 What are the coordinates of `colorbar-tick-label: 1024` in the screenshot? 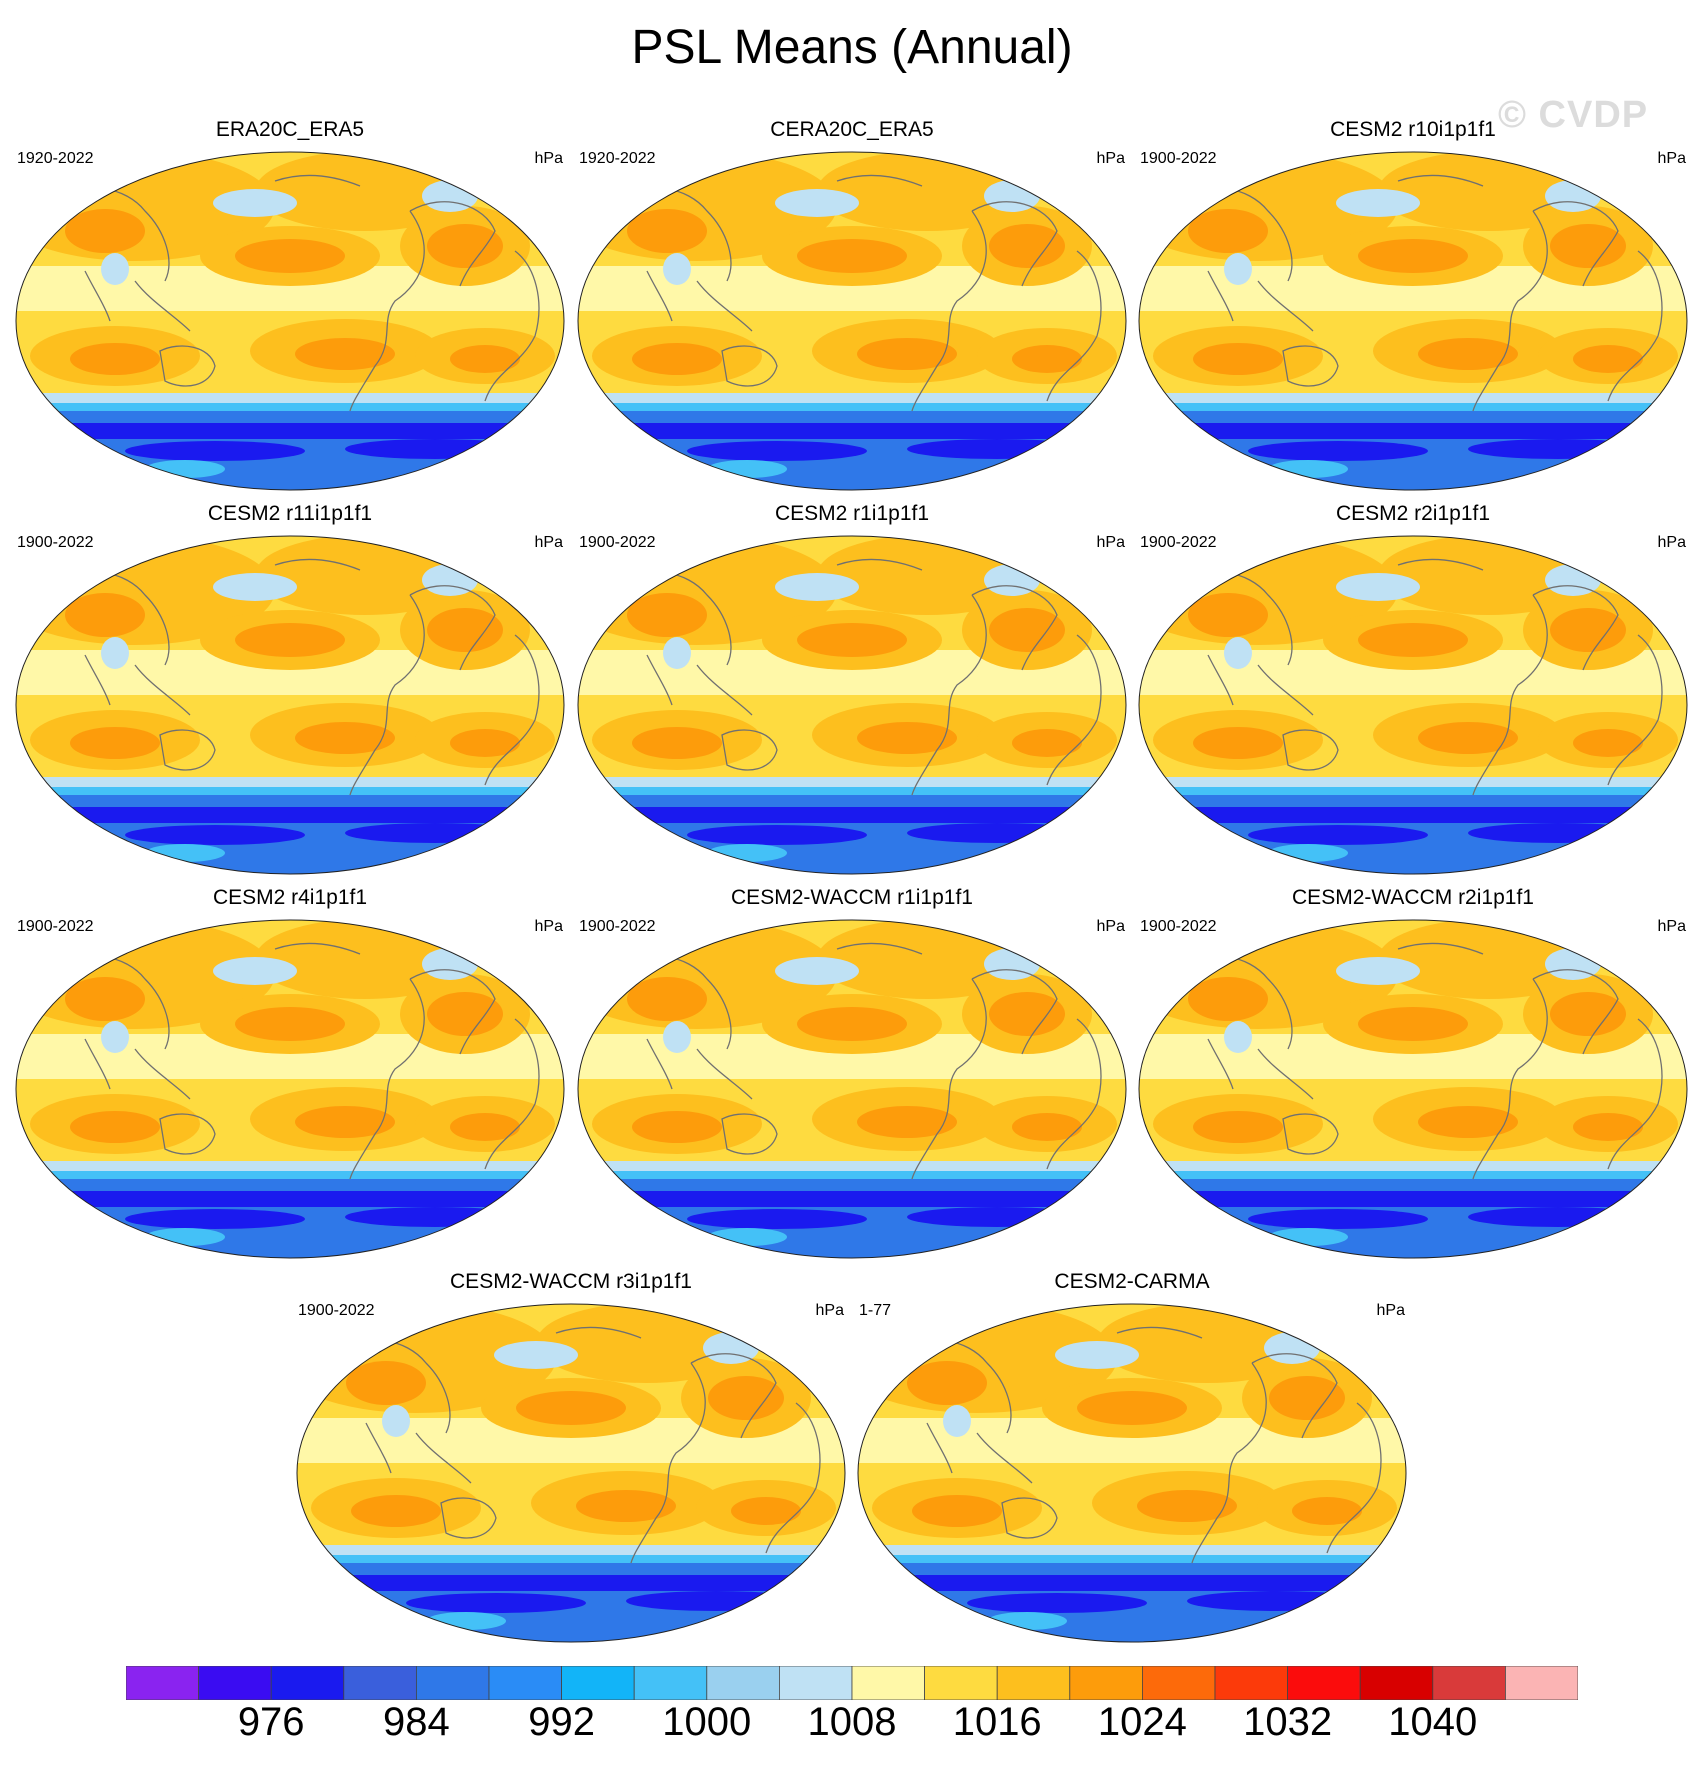 It's located at (1142, 1722).